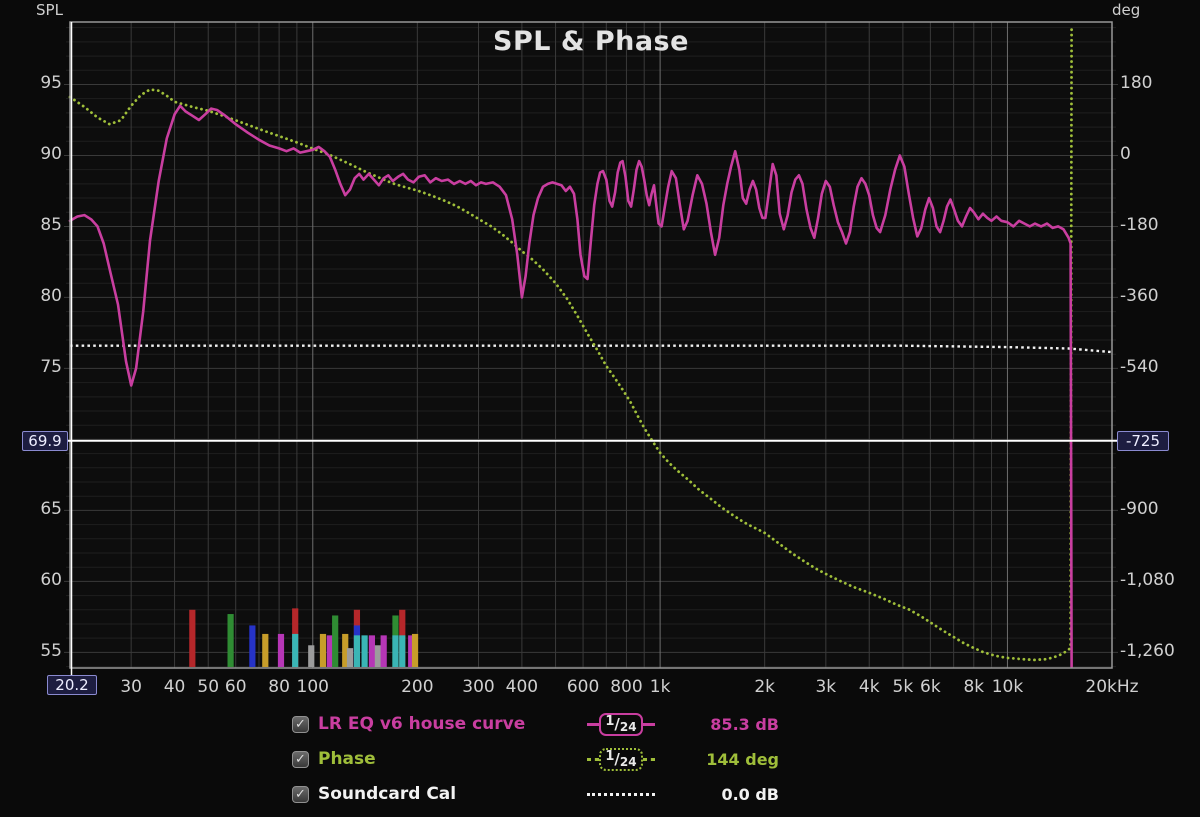 Image resolution: width=1200 pixels, height=817 pixels. What do you see at coordinates (279, 687) in the screenshot?
I see `x-axis-tick-label: 80` at bounding box center [279, 687].